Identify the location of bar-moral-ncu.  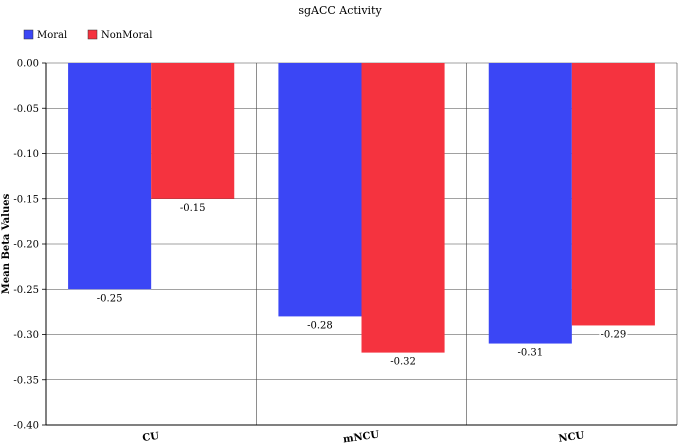
(530, 203).